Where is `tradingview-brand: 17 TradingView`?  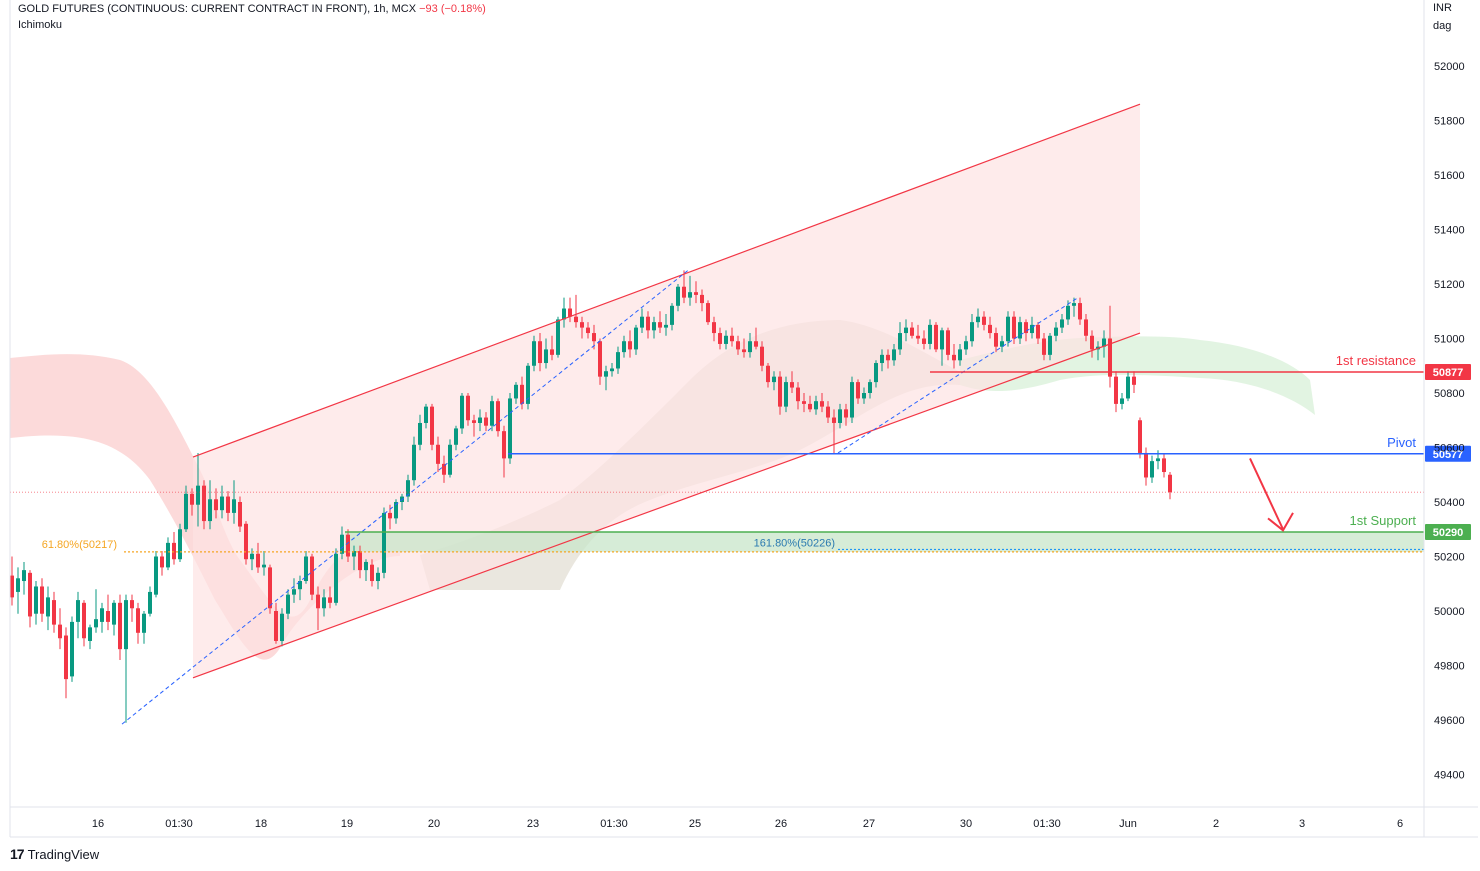 tradingview-brand: 17 TradingView is located at coordinates (54, 854).